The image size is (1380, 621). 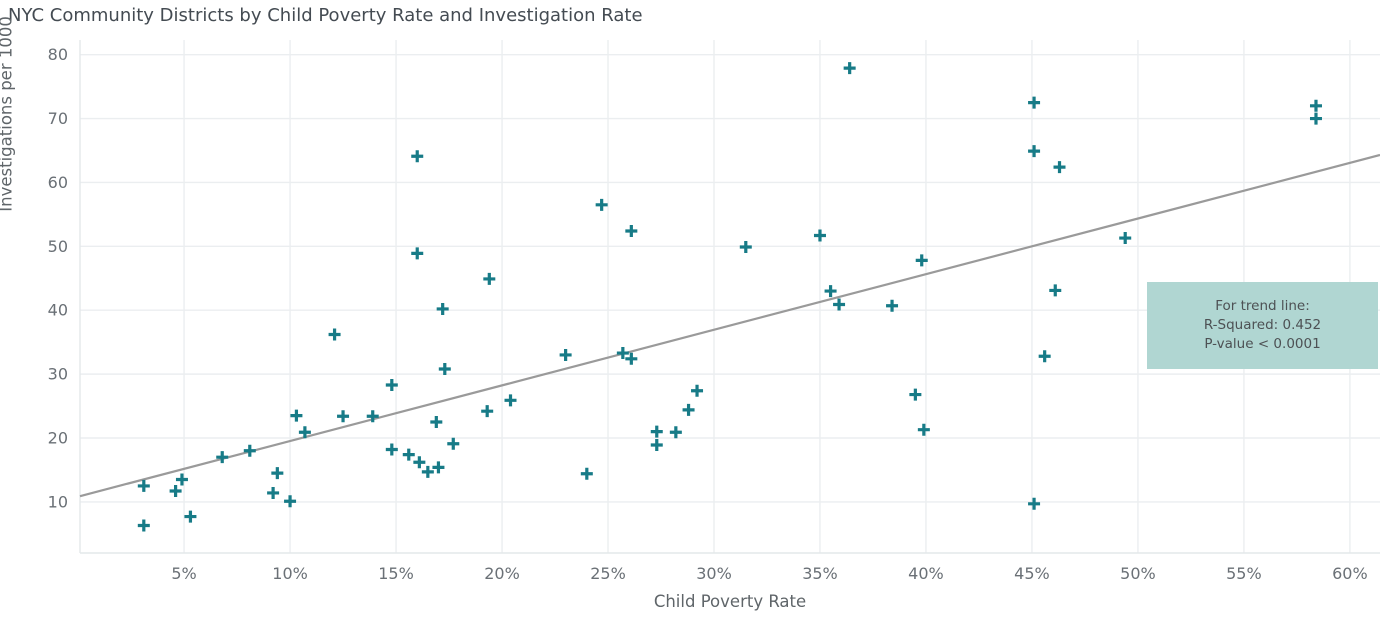 I want to click on x-tick-label: 50%, so click(x=1138, y=573).